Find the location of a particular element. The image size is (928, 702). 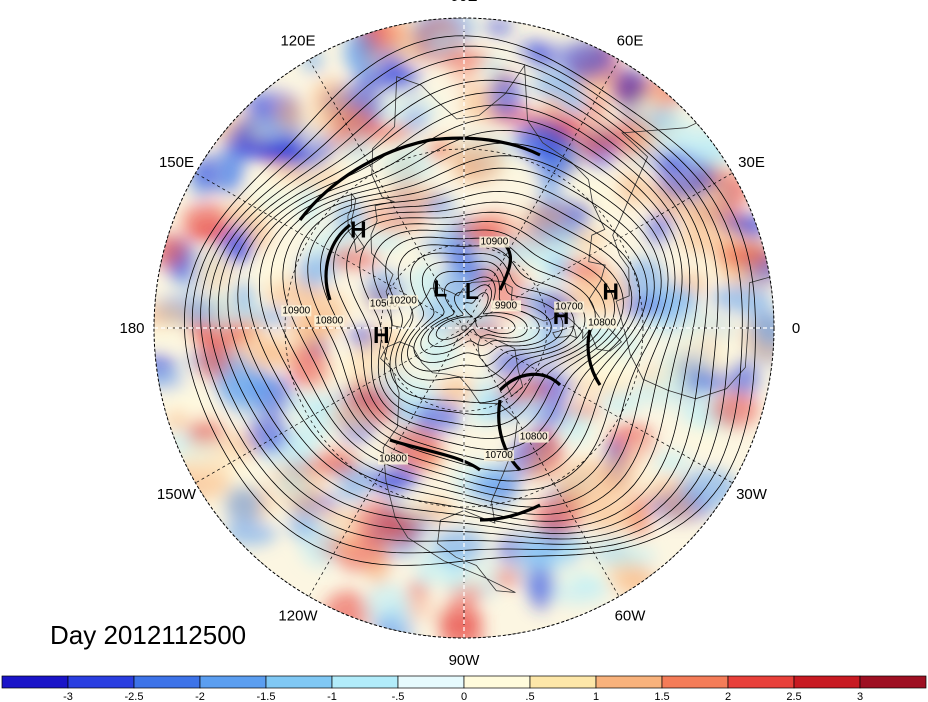

longitude-label: 150W is located at coordinates (177, 494).